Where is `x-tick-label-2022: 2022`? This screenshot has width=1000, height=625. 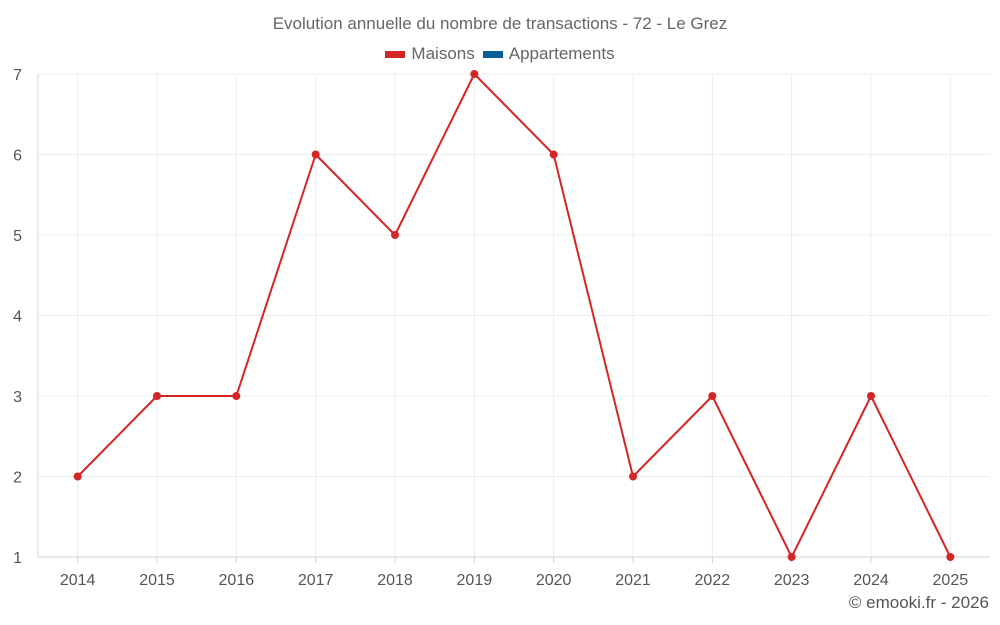 x-tick-label-2022: 2022 is located at coordinates (713, 580).